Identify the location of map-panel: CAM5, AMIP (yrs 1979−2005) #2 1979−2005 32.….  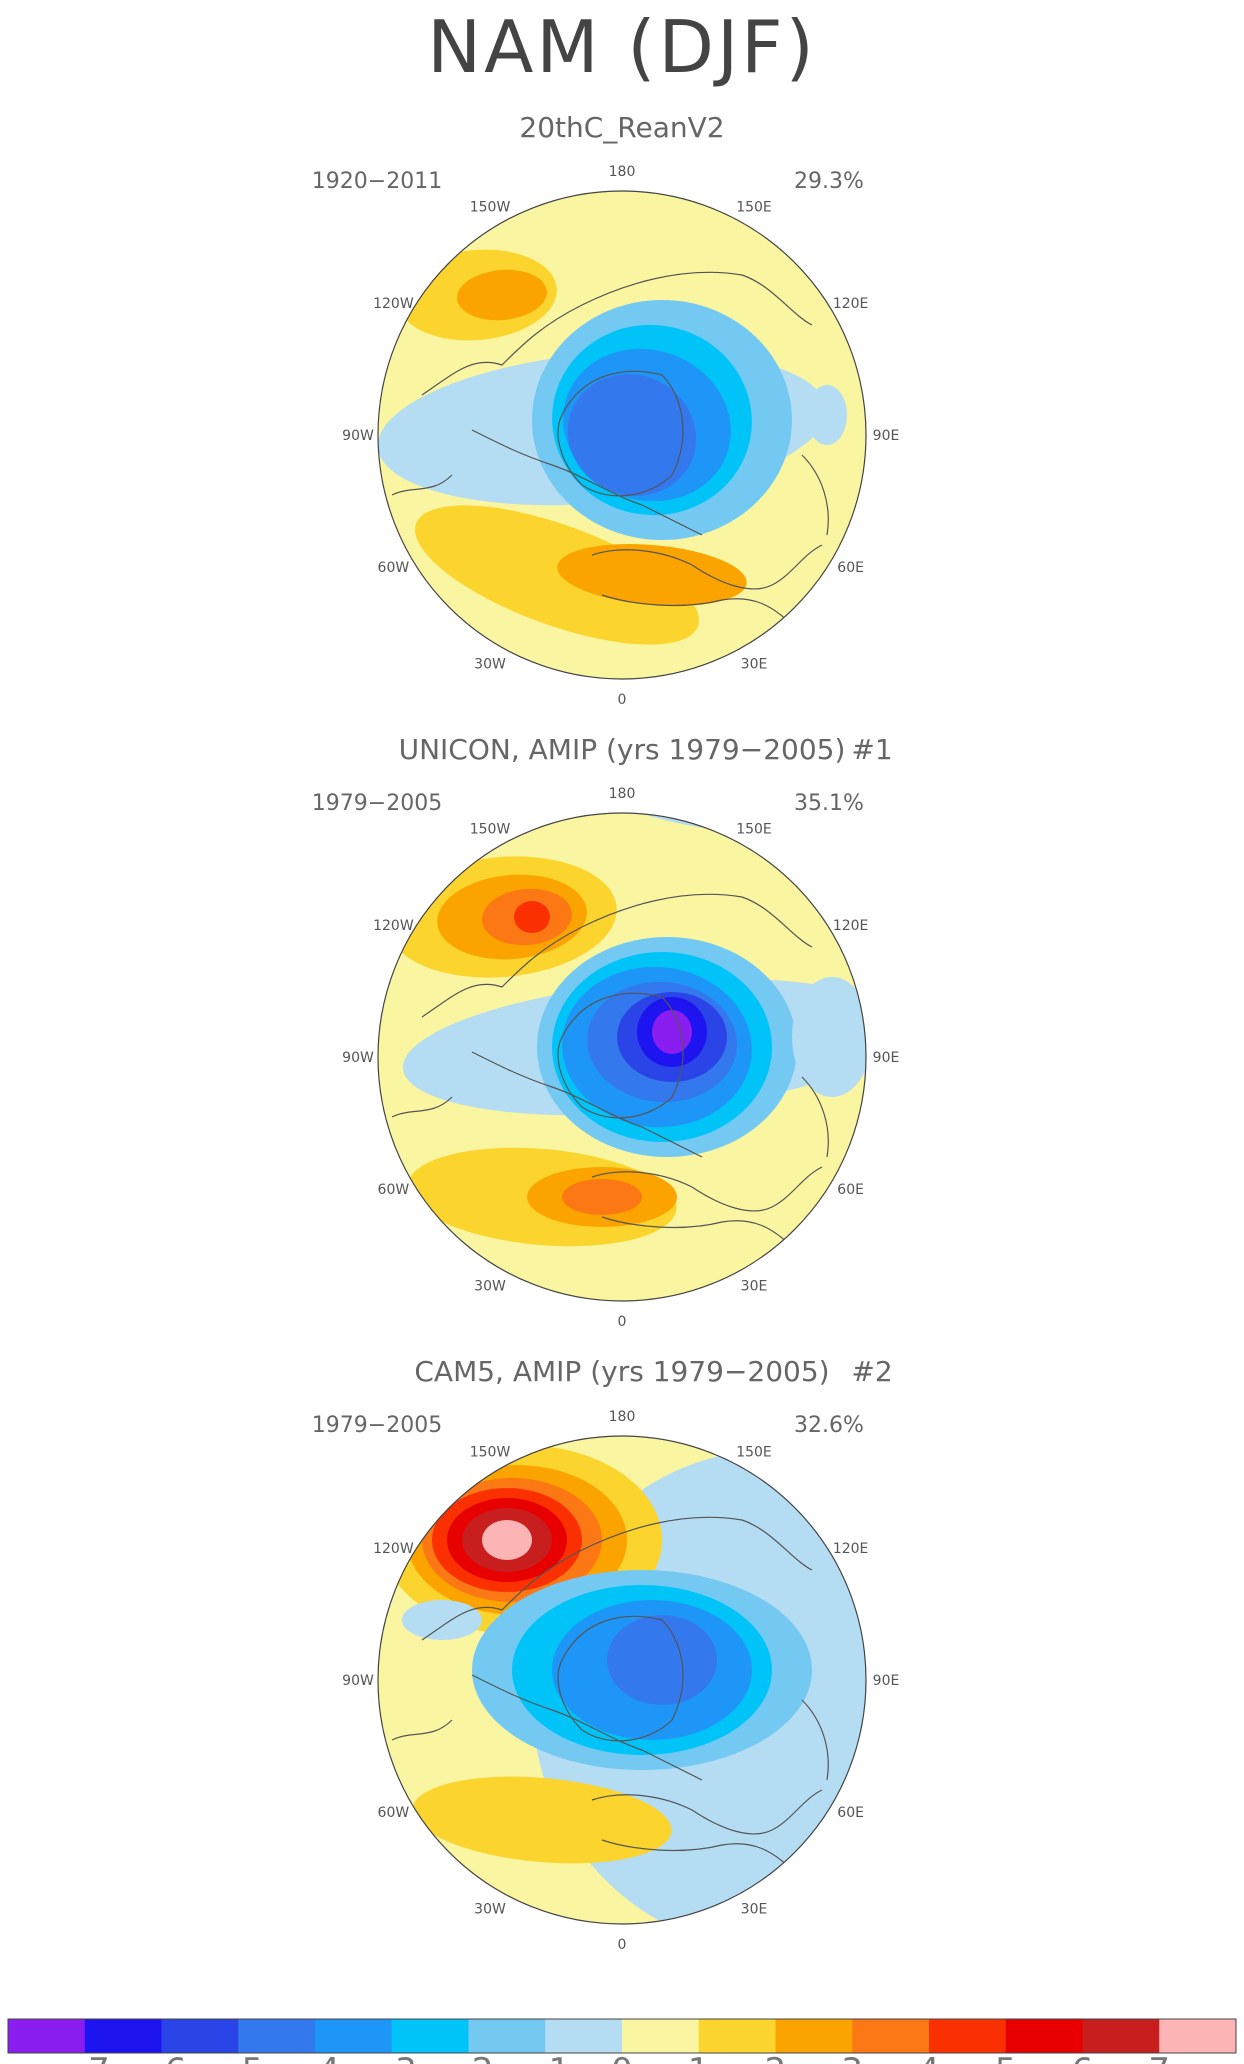
(606, 1654).